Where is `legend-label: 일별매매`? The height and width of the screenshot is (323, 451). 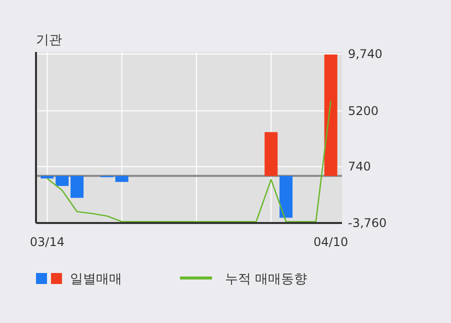 legend-label: 일별매매 is located at coordinates (96, 279).